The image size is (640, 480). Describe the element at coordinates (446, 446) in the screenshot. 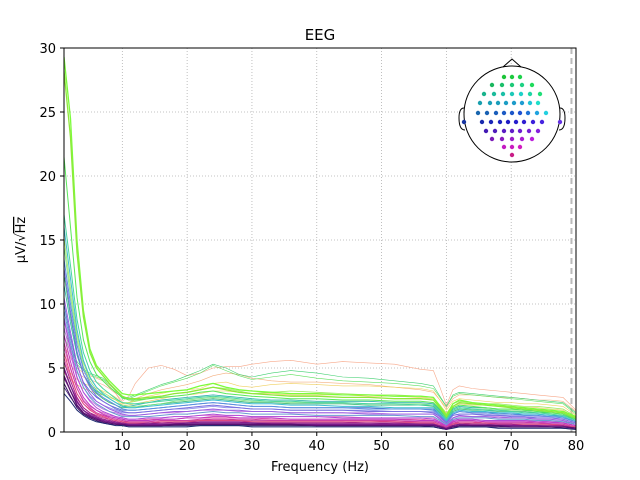

I see `x-tick-label: 60` at that location.